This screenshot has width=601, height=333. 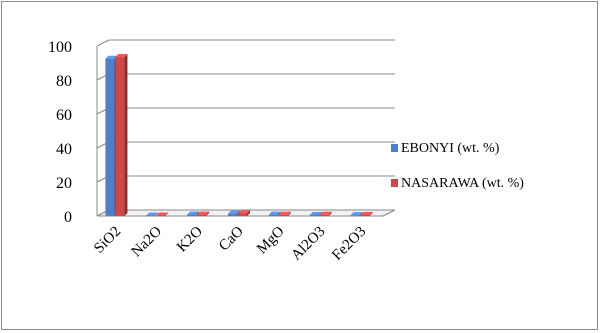 I want to click on x-tick-label-CaO: CaO, so click(x=231, y=238).